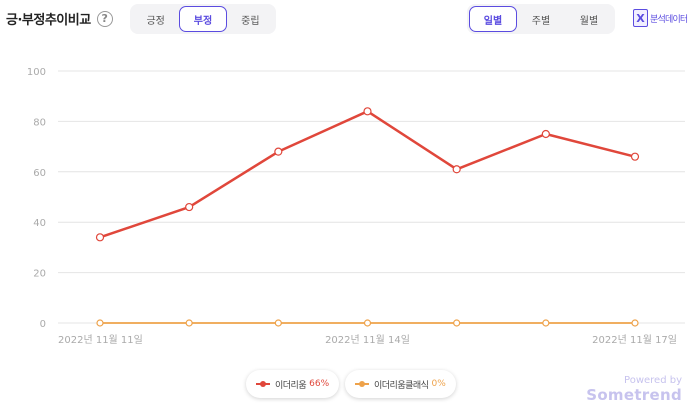 This screenshot has width=700, height=414. I want to click on analysis-data-label: 분석데이터, so click(669, 19).